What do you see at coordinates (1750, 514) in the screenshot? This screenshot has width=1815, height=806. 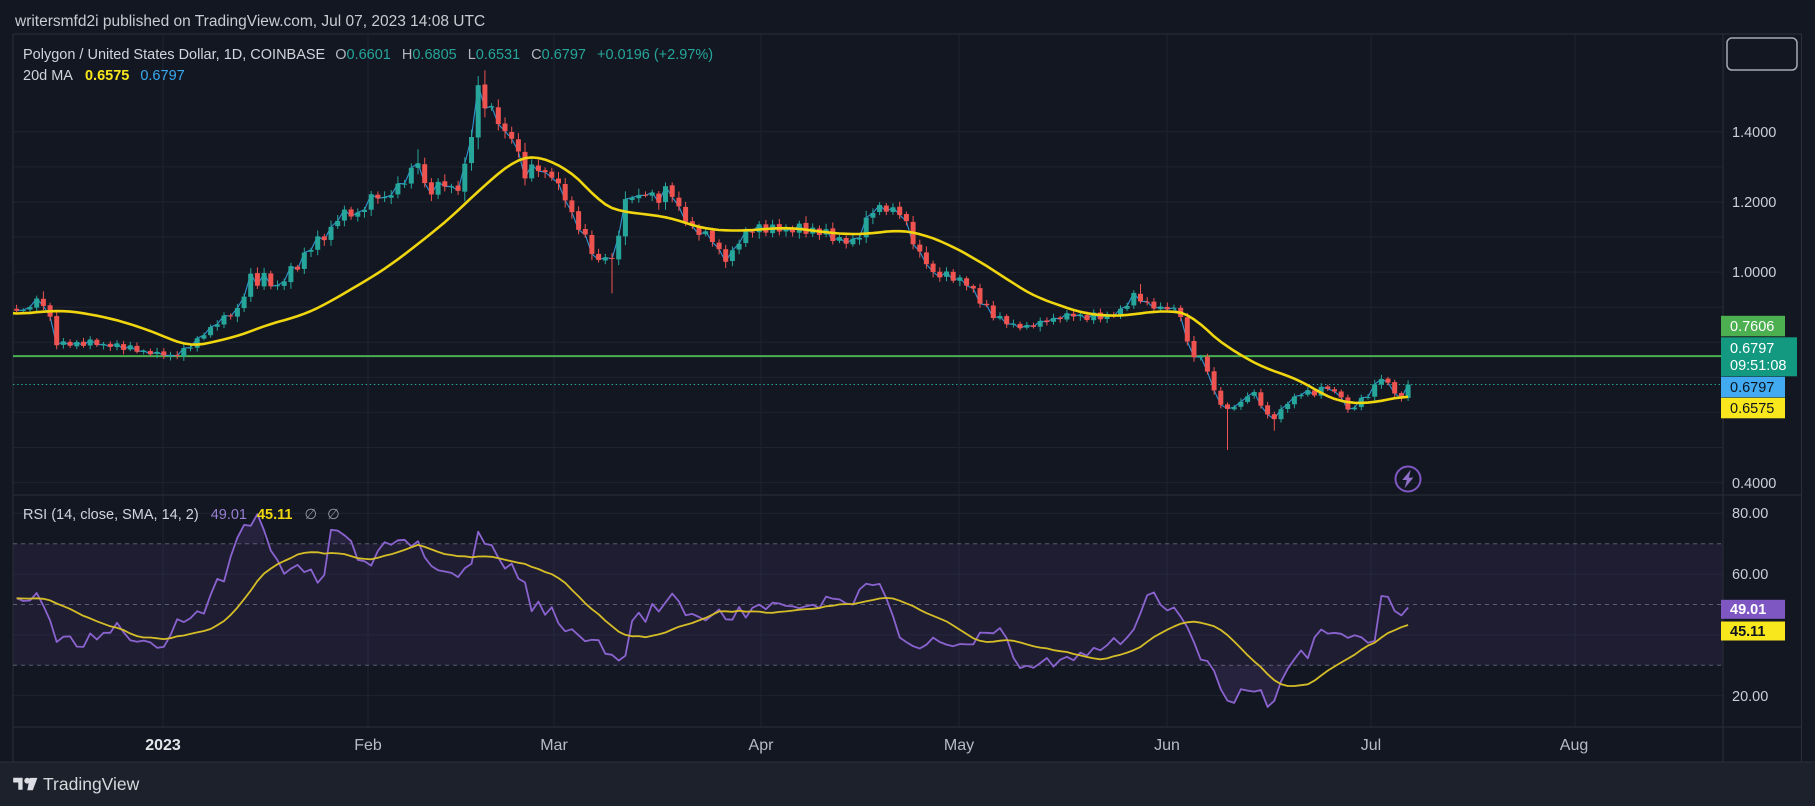 I see `svg-text: 80.00` at bounding box center [1750, 514].